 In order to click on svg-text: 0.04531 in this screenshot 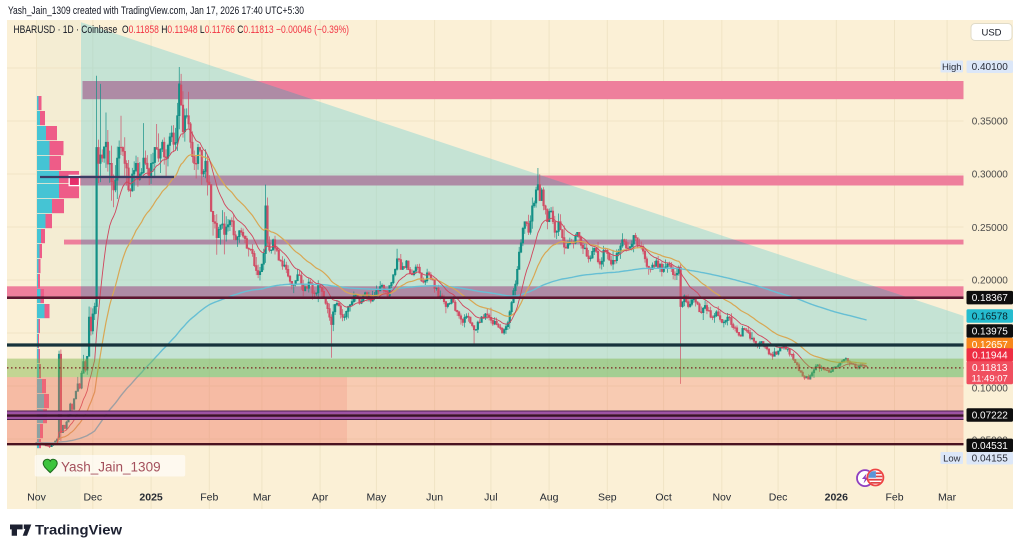, I will do `click(990, 446)`.